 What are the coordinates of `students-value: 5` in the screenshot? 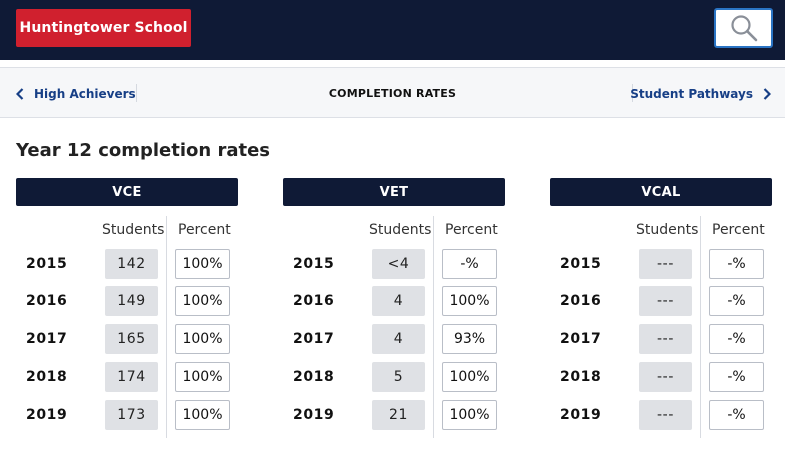 It's located at (398, 377).